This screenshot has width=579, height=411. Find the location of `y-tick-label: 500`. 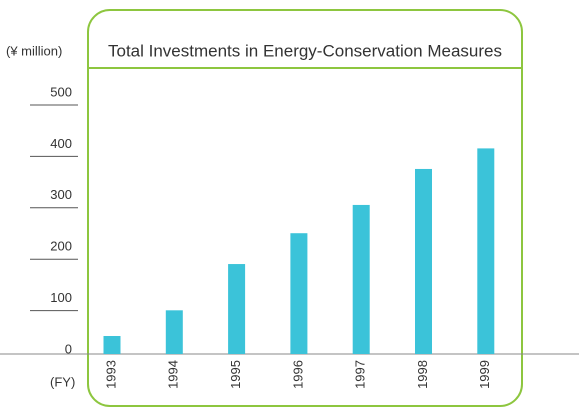

y-tick-label: 500 is located at coordinates (61, 91).